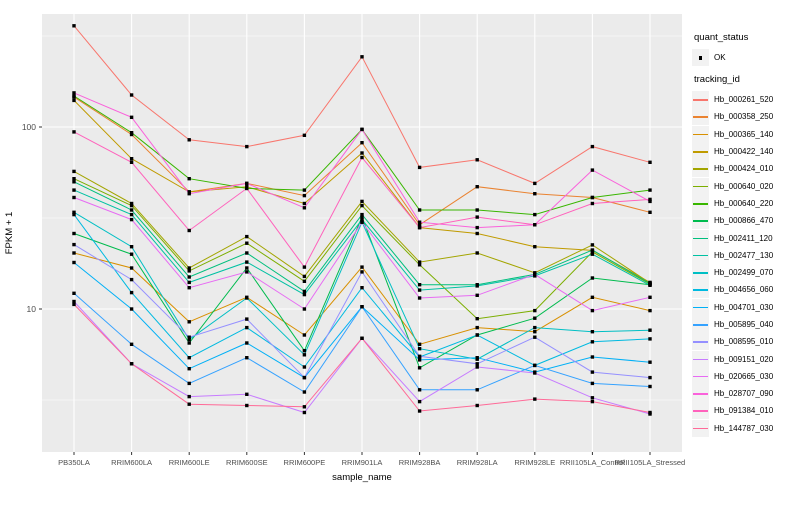 Image resolution: width=800 pixels, height=505 pixels. What do you see at coordinates (732, 255) in the screenshot?
I see `legend-item-Hb_002477_130: Hb_002477_130` at bounding box center [732, 255].